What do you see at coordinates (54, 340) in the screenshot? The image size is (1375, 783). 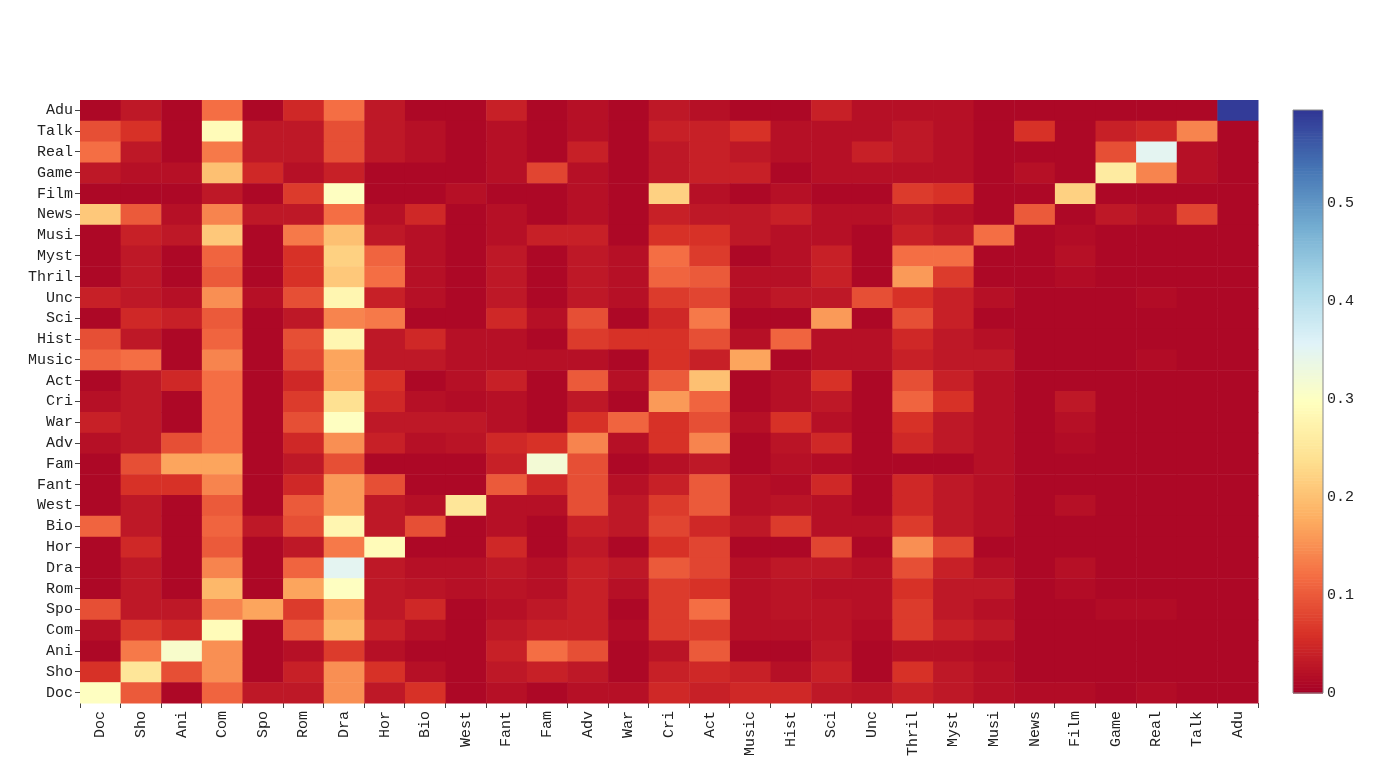 I see `y-tick-label: Hist` at bounding box center [54, 340].